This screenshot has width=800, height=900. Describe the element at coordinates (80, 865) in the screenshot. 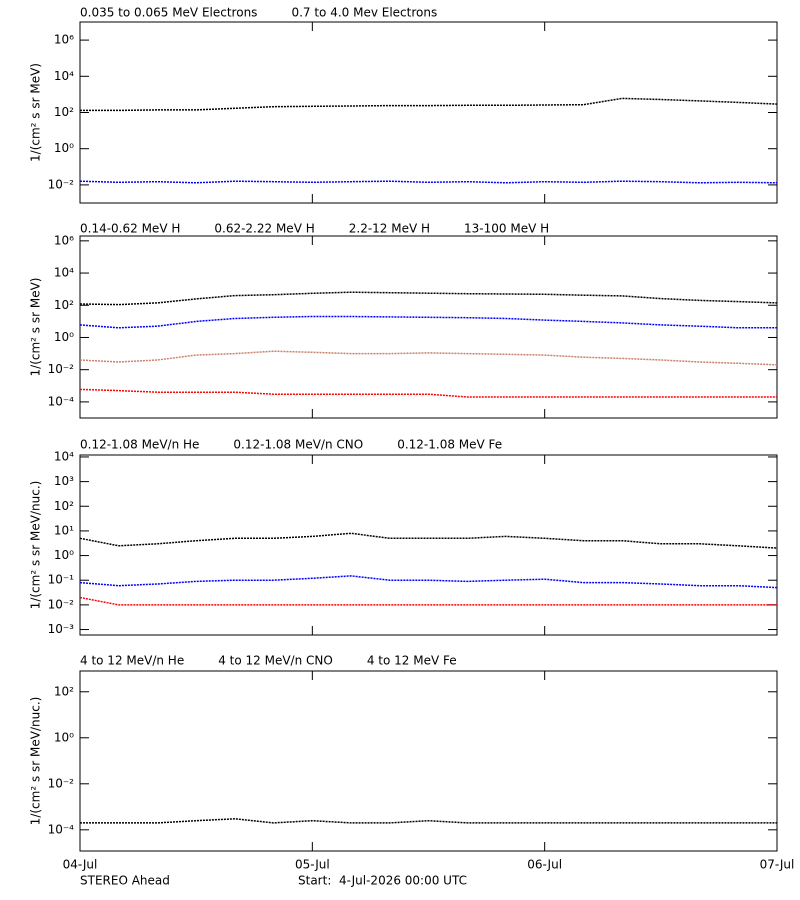

I see `x-tick-label: 04-Jul` at that location.